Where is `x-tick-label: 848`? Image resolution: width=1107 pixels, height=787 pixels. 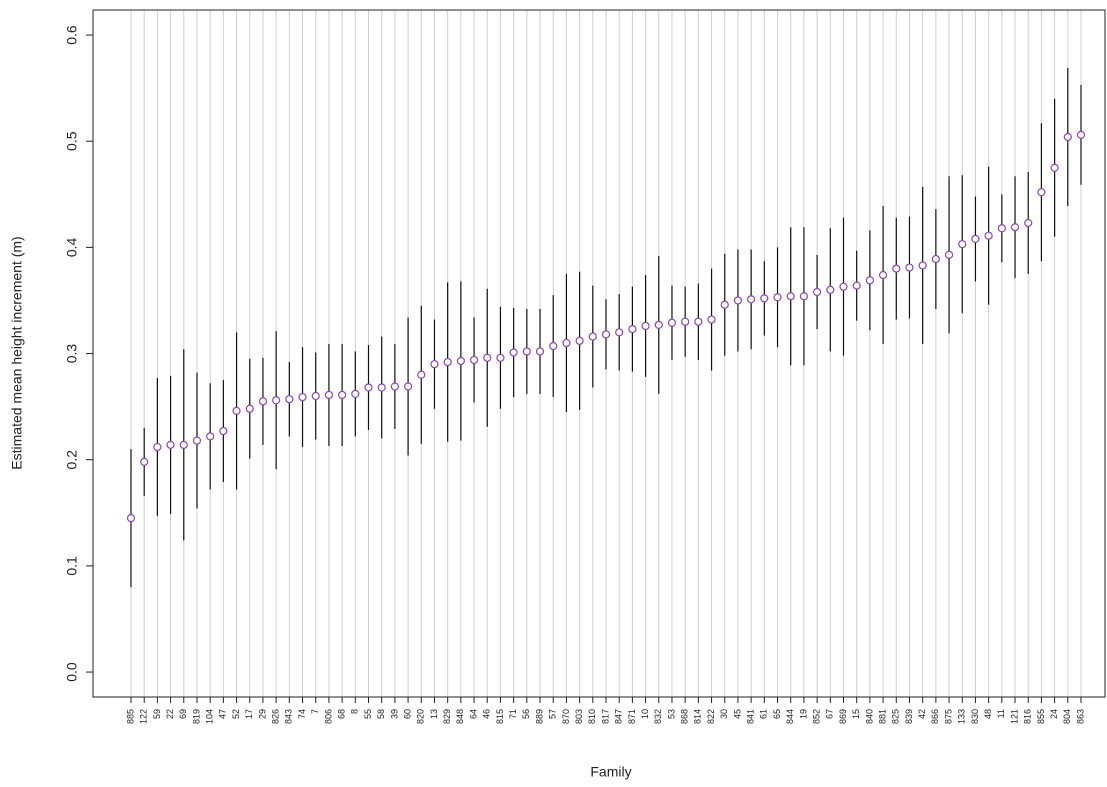 x-tick-label: 848 is located at coordinates (460, 716).